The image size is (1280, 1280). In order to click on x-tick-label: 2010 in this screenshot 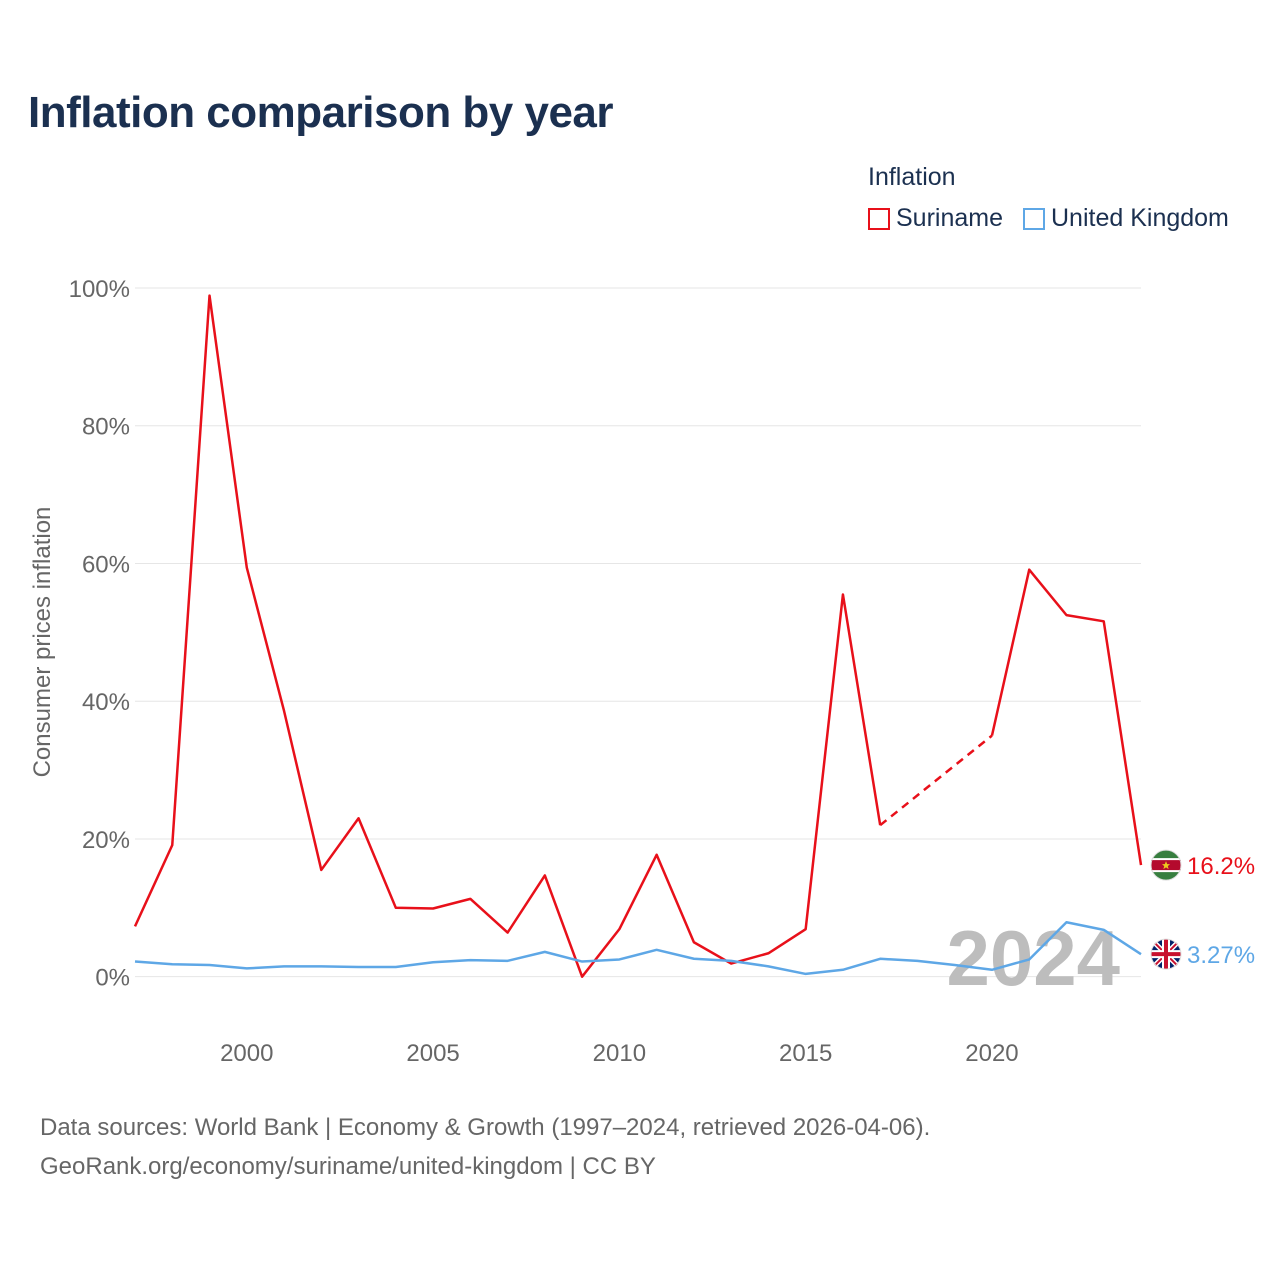, I will do `click(619, 1053)`.